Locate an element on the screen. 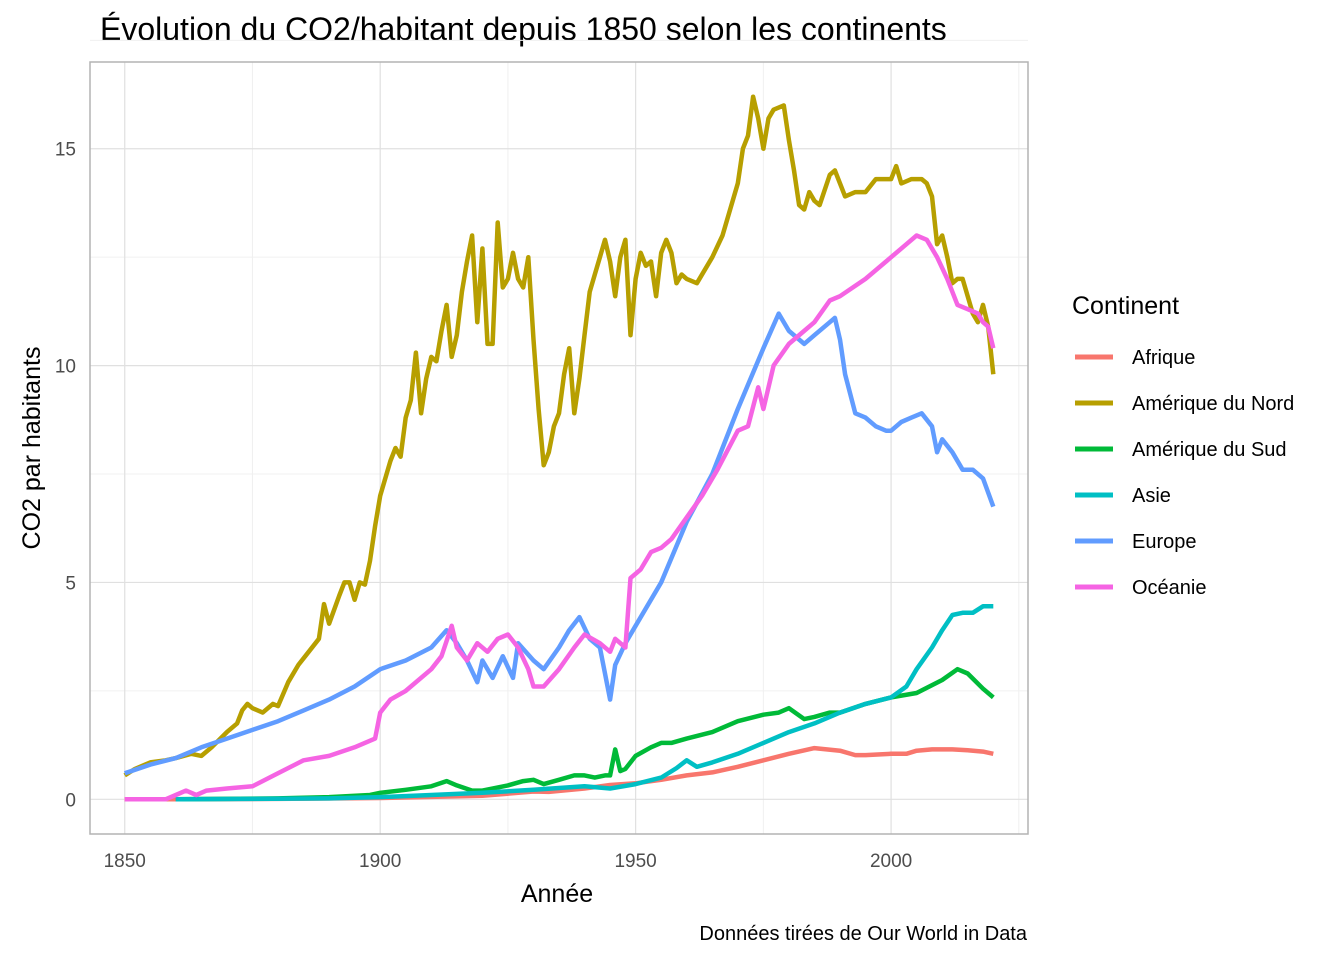 The image size is (1344, 960). y-tick-label: 5 is located at coordinates (70, 583).